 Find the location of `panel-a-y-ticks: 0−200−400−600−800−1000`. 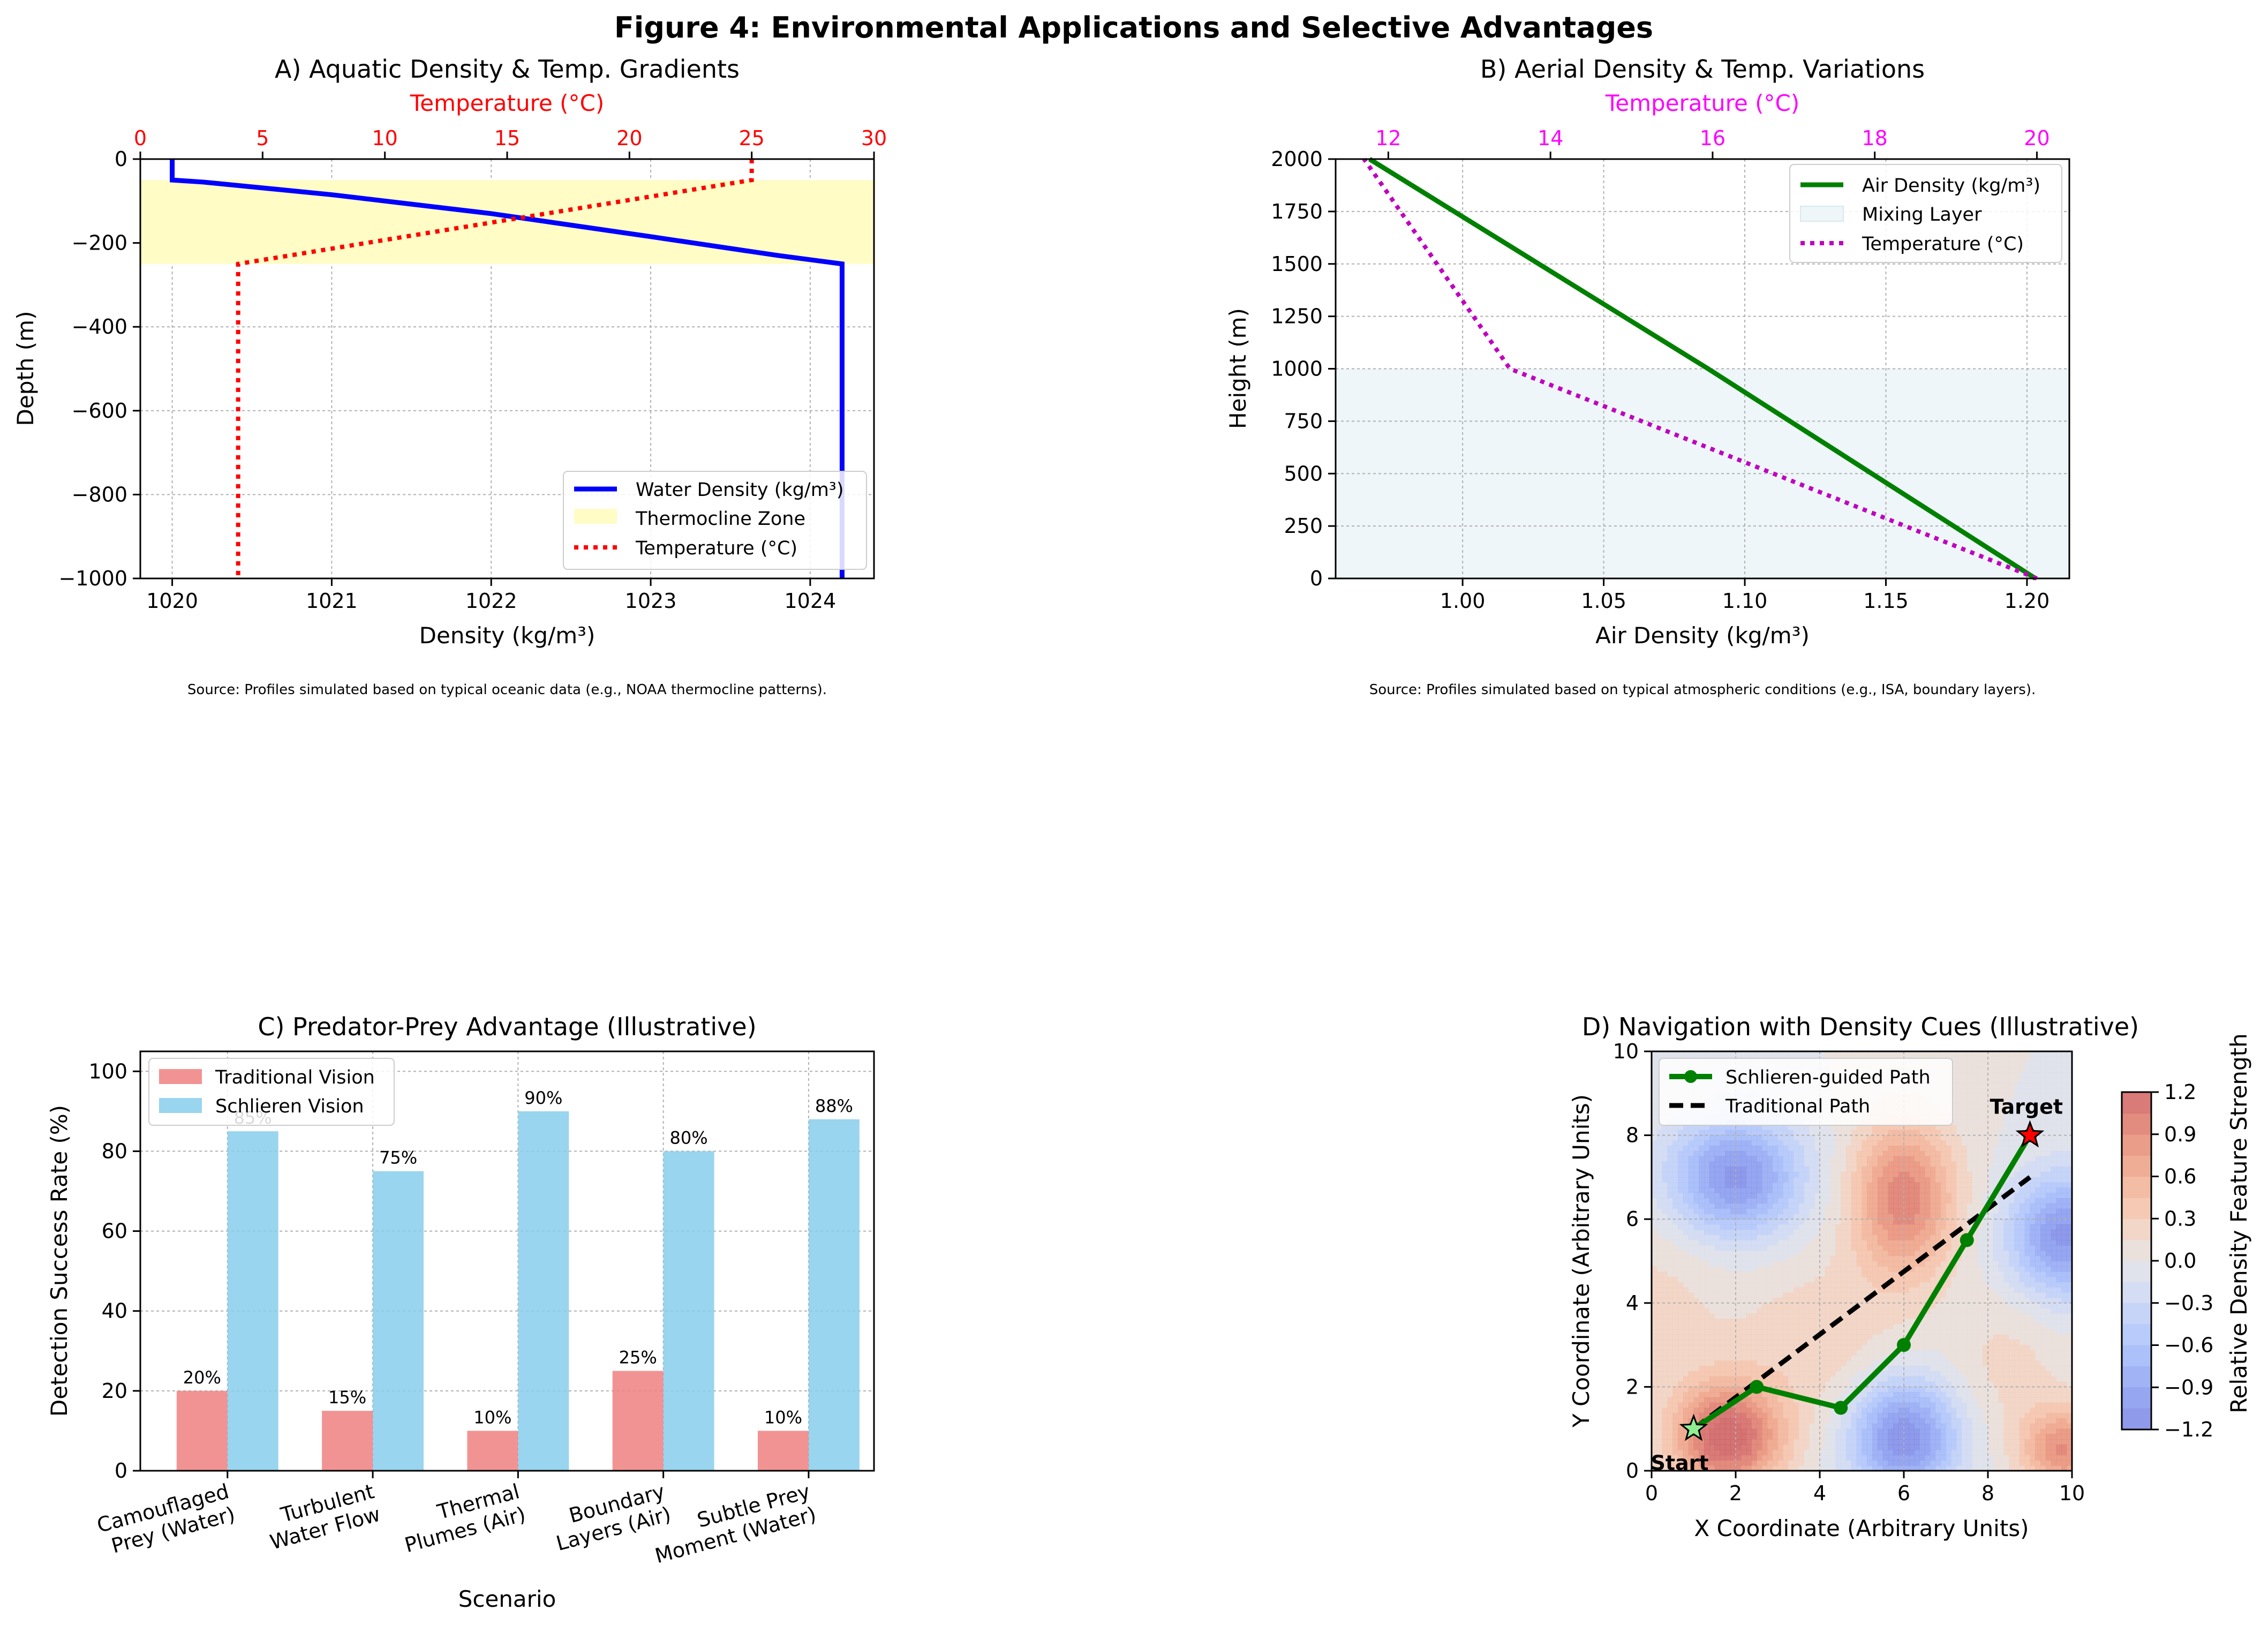

panel-a-y-ticks: 0−200−400−600−800−1000 is located at coordinates (99, 368).